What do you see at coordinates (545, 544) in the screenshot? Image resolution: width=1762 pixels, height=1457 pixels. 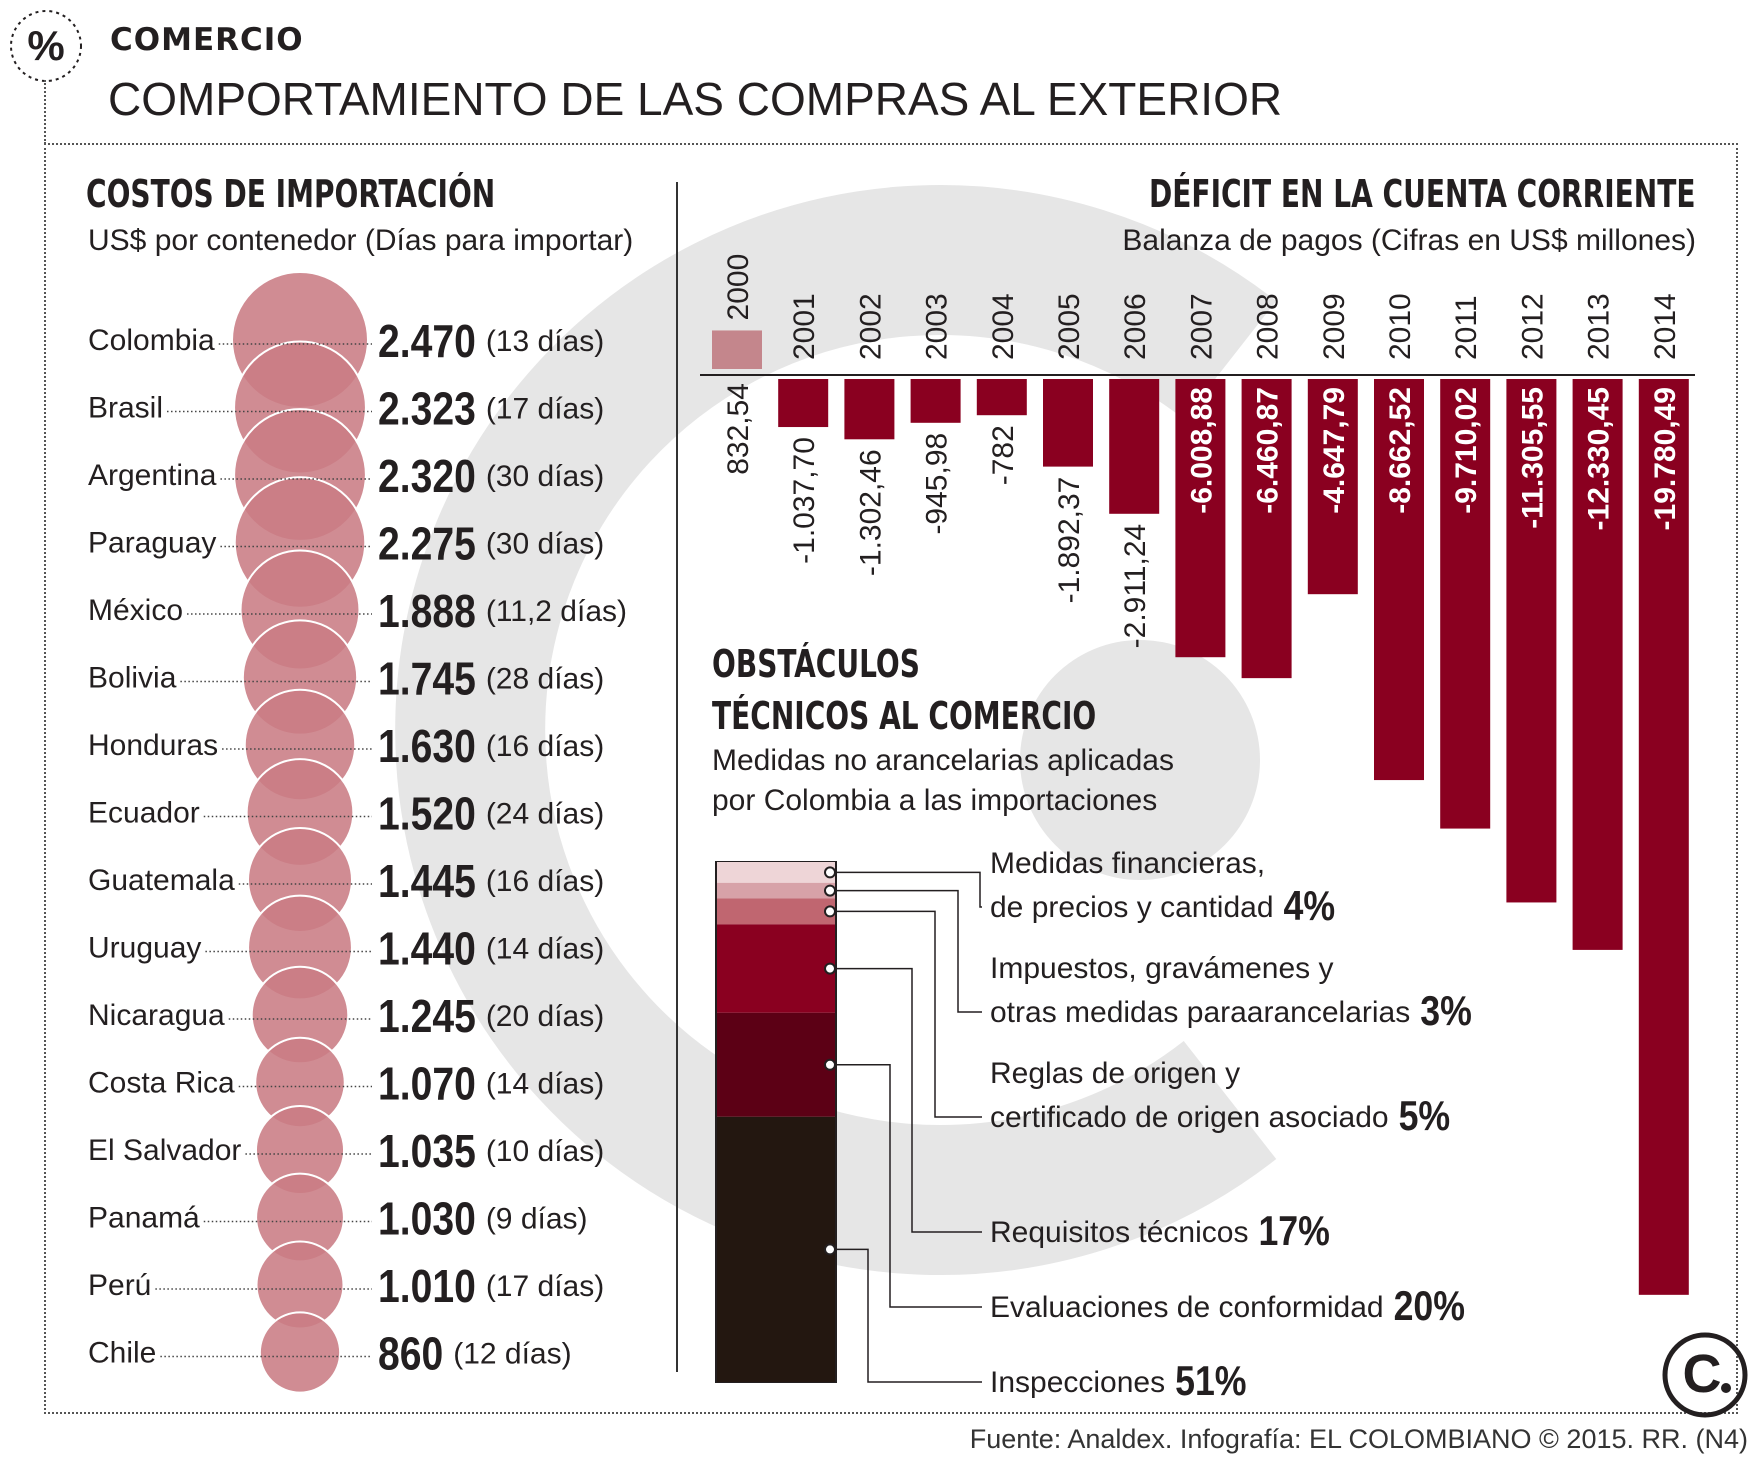 I see `days-label: (30 días)` at bounding box center [545, 544].